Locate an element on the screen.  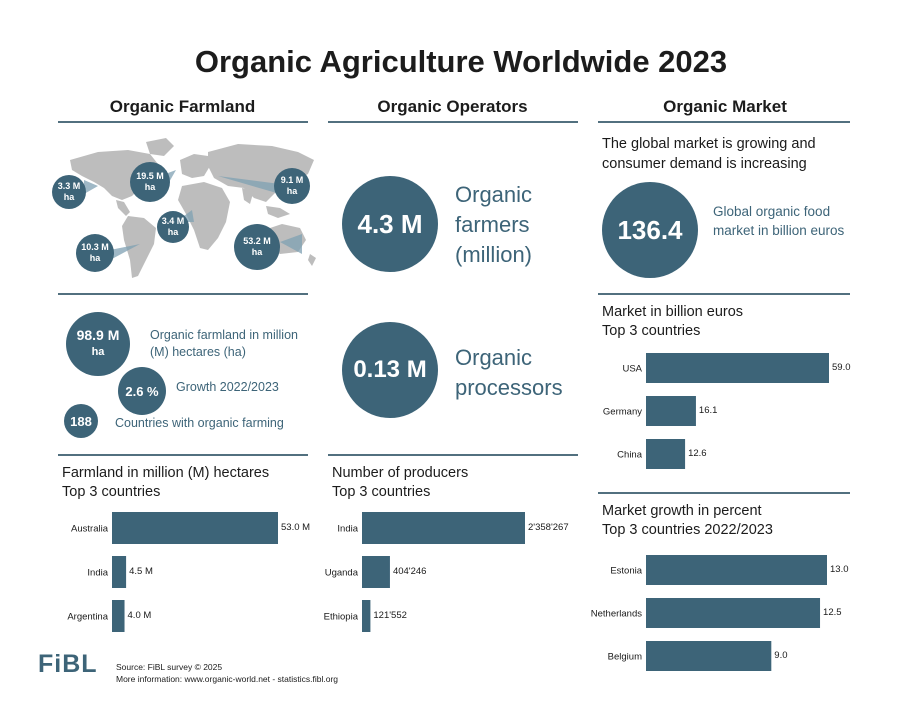
category-label: Belgium is located at coordinates (625, 657).